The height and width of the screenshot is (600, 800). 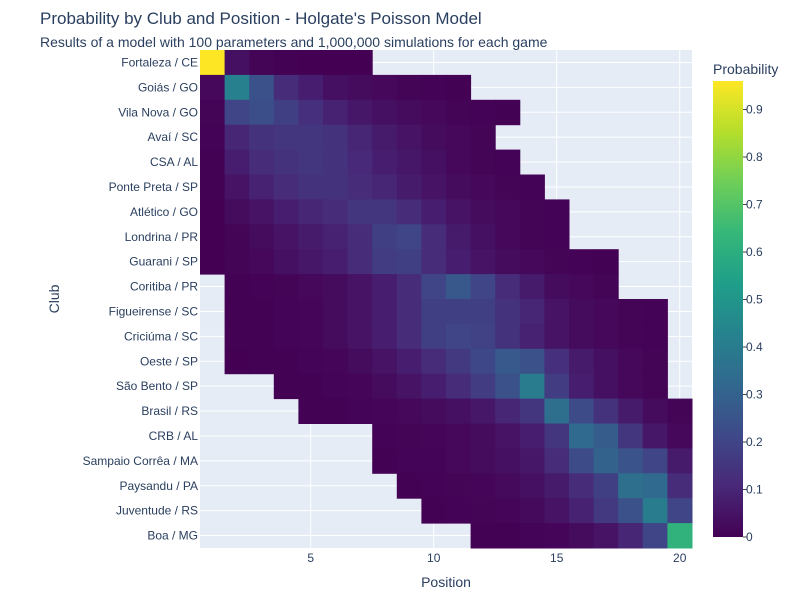 What do you see at coordinates (496, 558) in the screenshot?
I see `x-tick-labels: 5 10 15 20` at bounding box center [496, 558].